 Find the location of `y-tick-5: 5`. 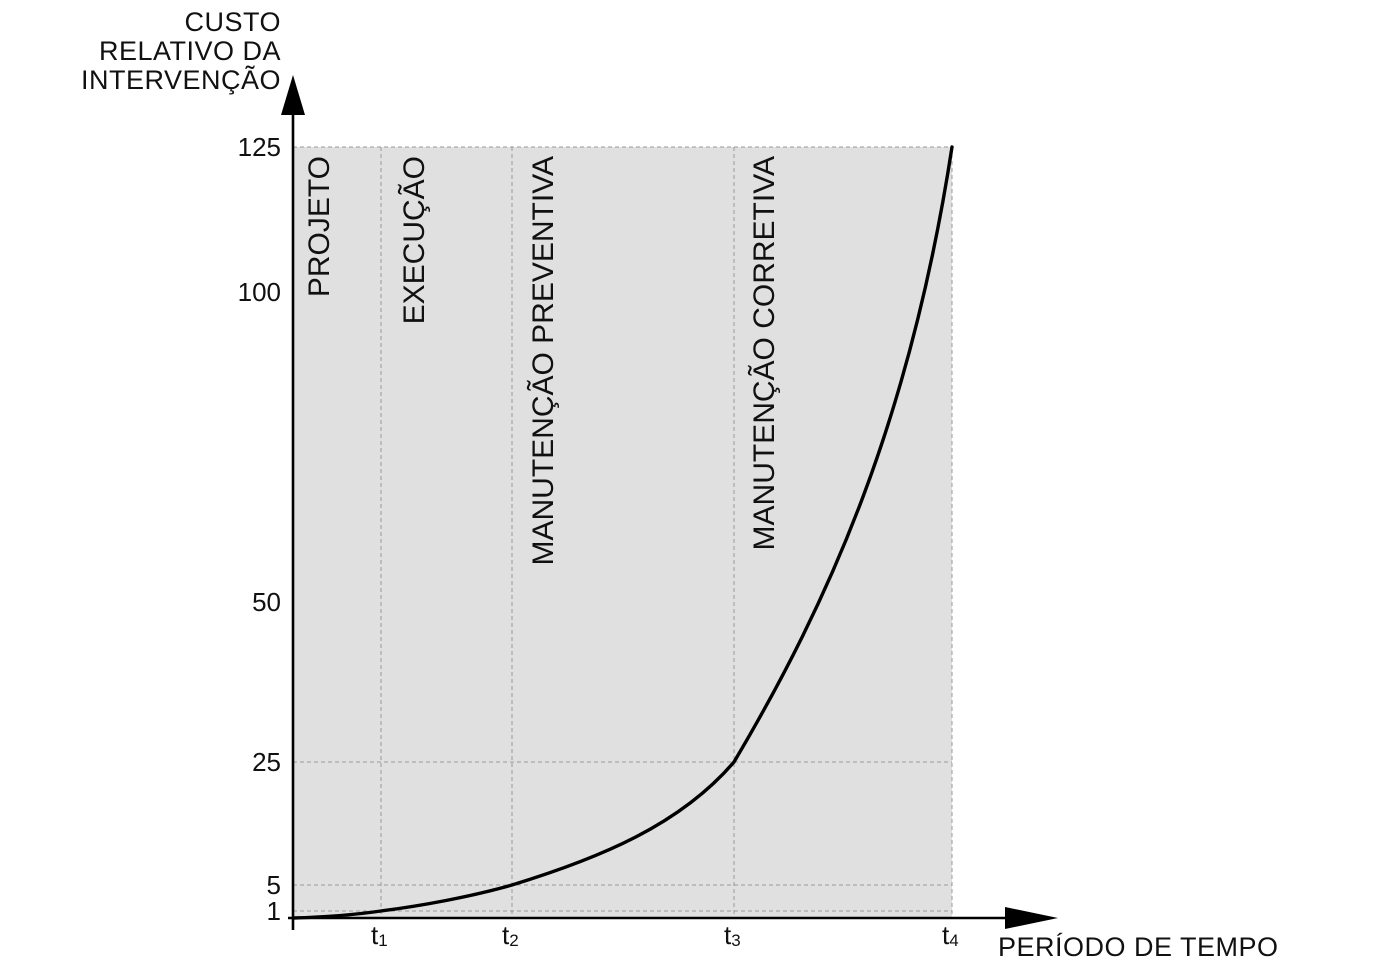

y-tick-5: 5 is located at coordinates (274, 885).